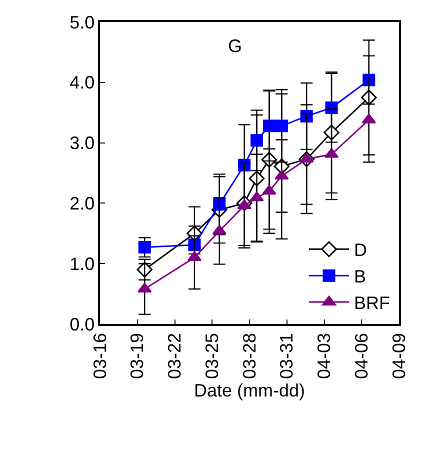  What do you see at coordinates (361, 250) in the screenshot?
I see `legend-label: D` at bounding box center [361, 250].